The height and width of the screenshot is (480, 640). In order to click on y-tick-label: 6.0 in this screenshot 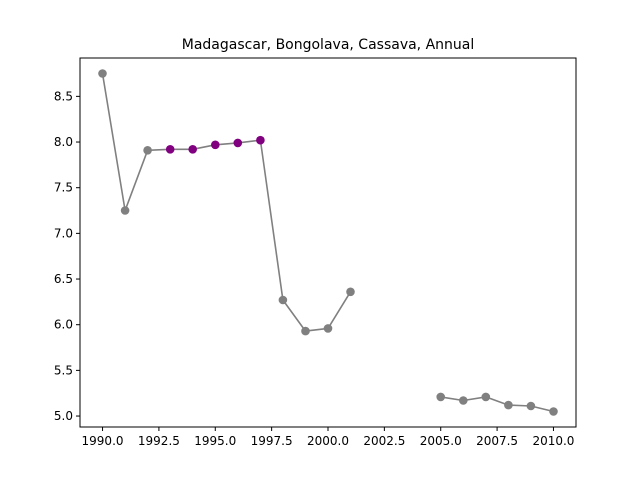, I will do `click(63, 325)`.